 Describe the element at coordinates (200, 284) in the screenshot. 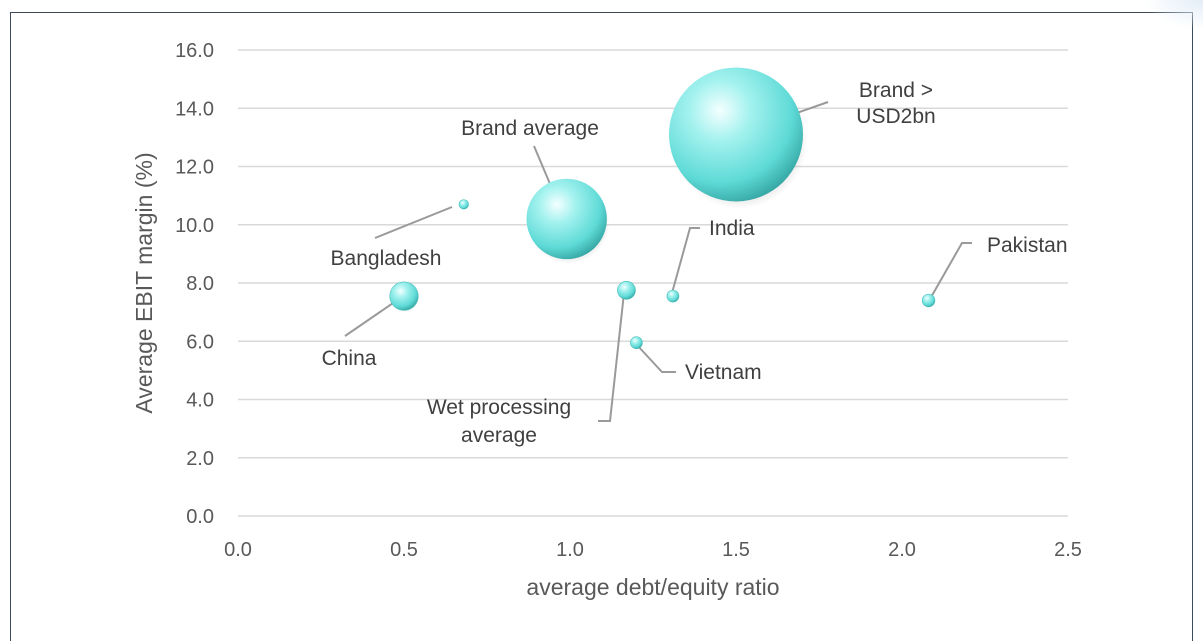

I see `y-tick-label: 8.0` at that location.